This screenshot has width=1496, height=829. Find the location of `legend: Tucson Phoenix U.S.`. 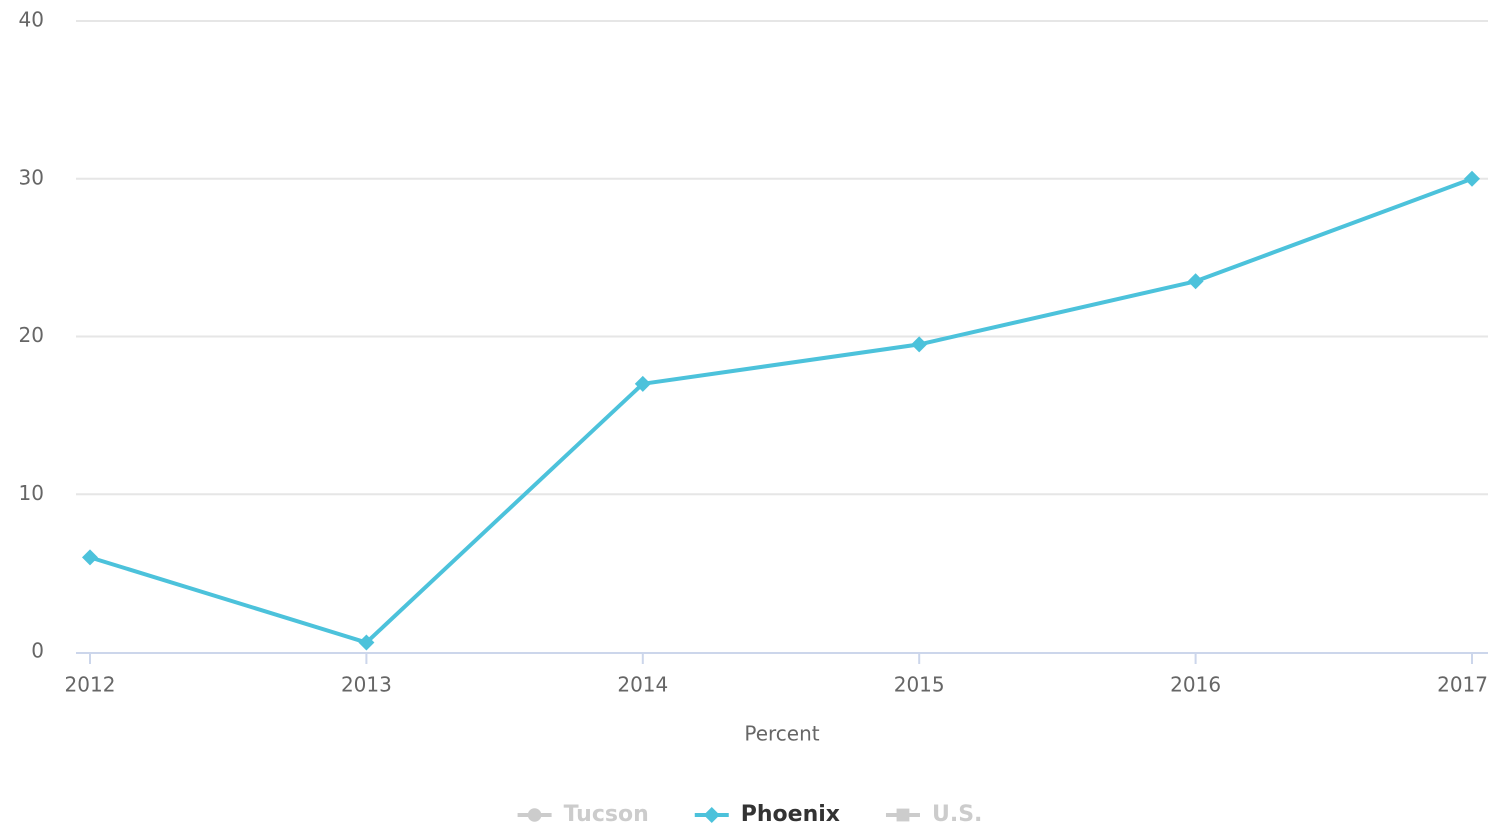

legend: Tucson Phoenix U.S. is located at coordinates (749, 814).